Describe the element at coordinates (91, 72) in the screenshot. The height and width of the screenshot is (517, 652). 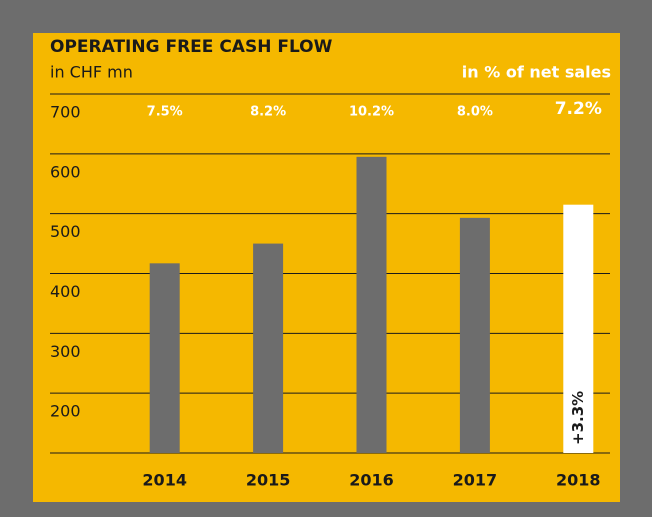
I see `chart-subtitle: in CHF mn` at that location.